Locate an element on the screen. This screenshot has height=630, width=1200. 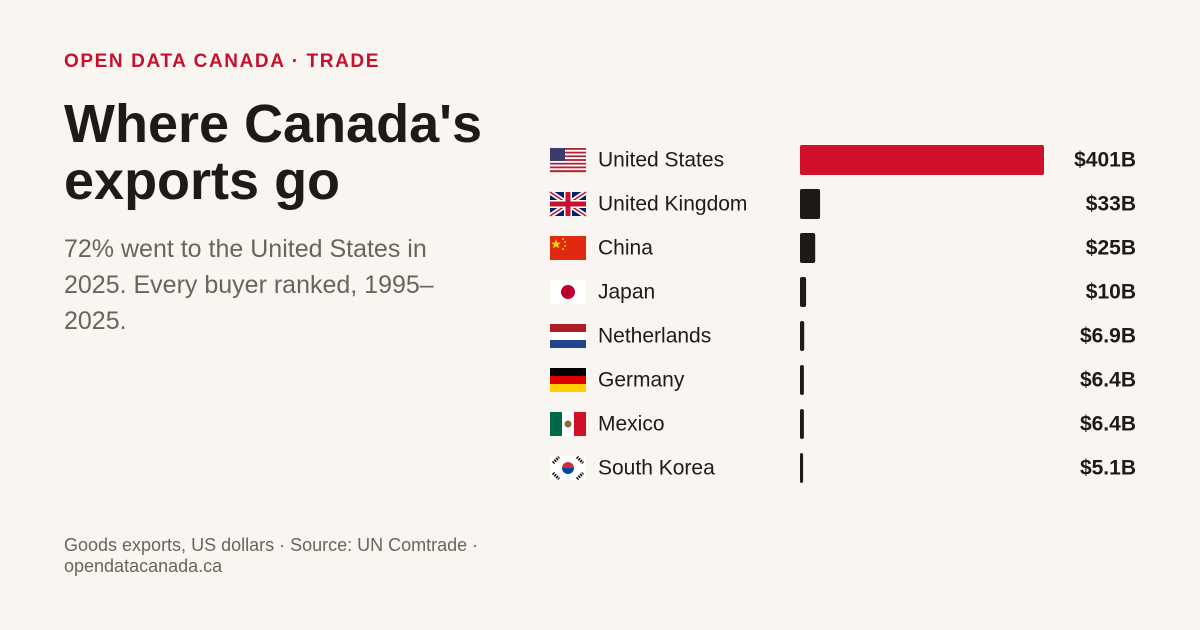
category-label: Netherlands is located at coordinates (654, 336).